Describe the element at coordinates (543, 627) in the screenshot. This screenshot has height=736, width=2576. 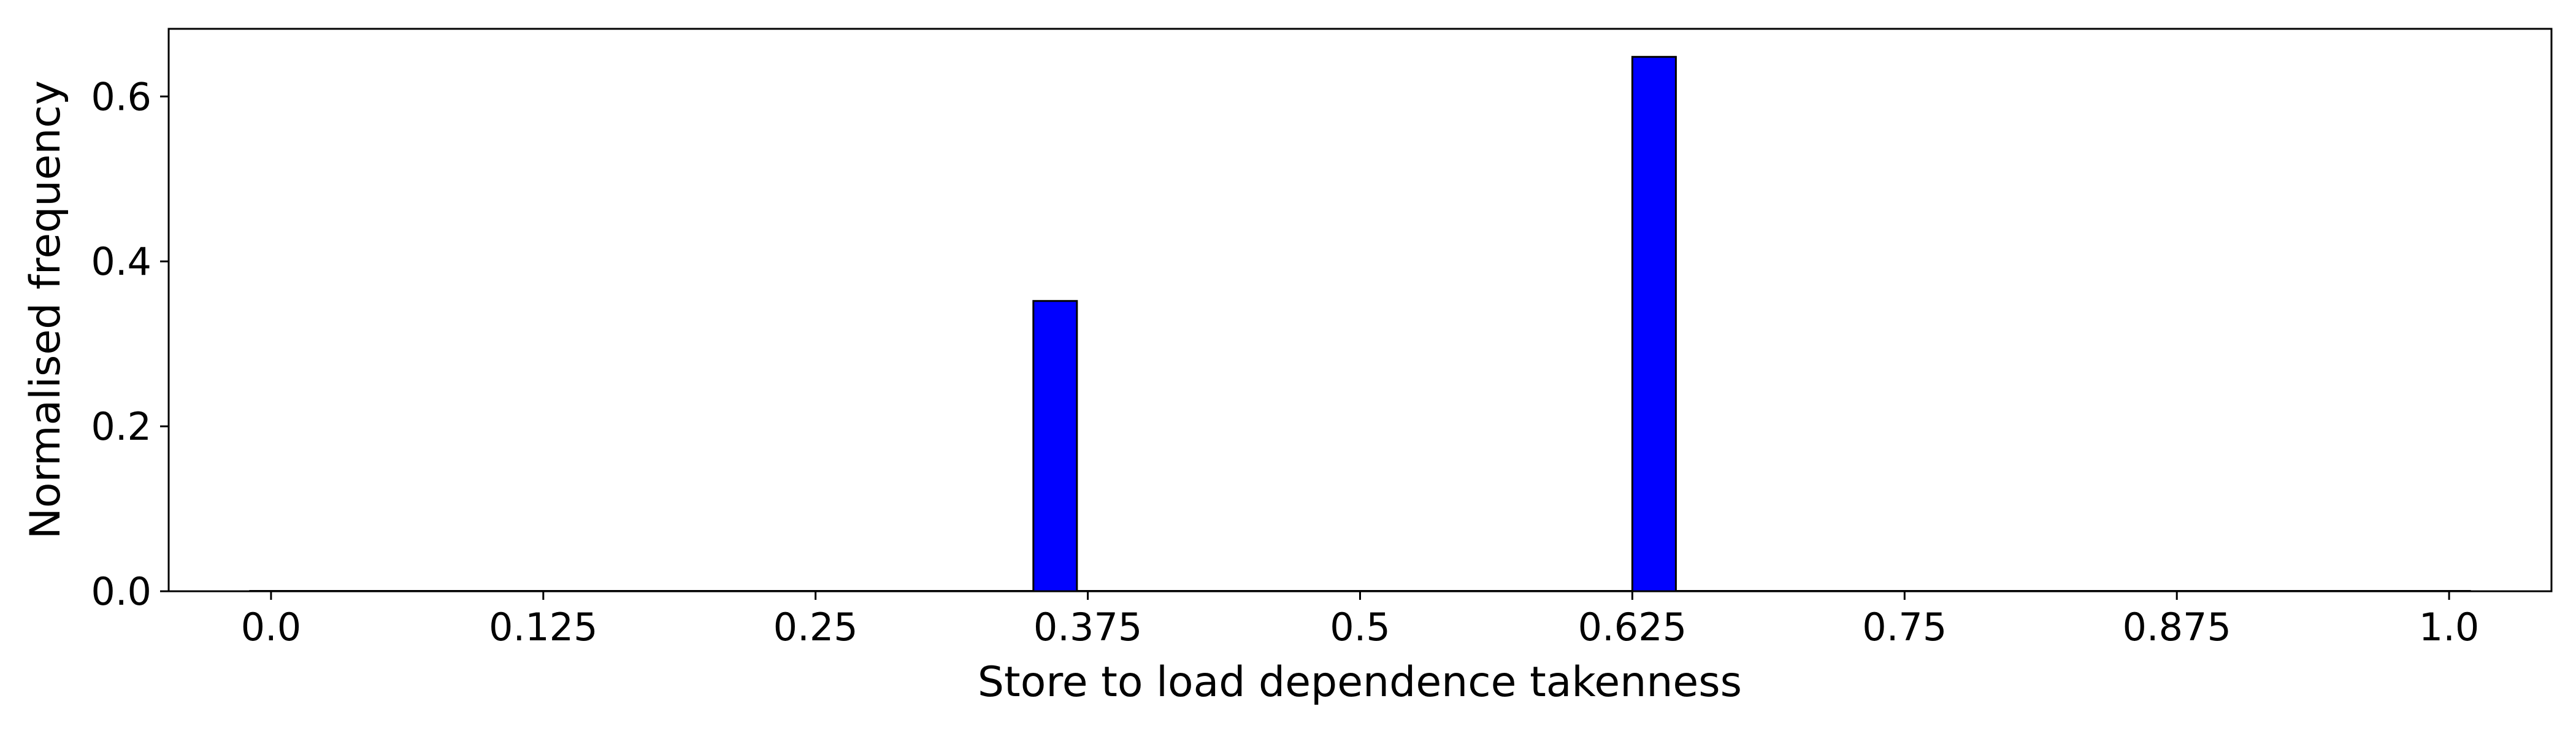
I see `x-tick-label: 0.125` at that location.